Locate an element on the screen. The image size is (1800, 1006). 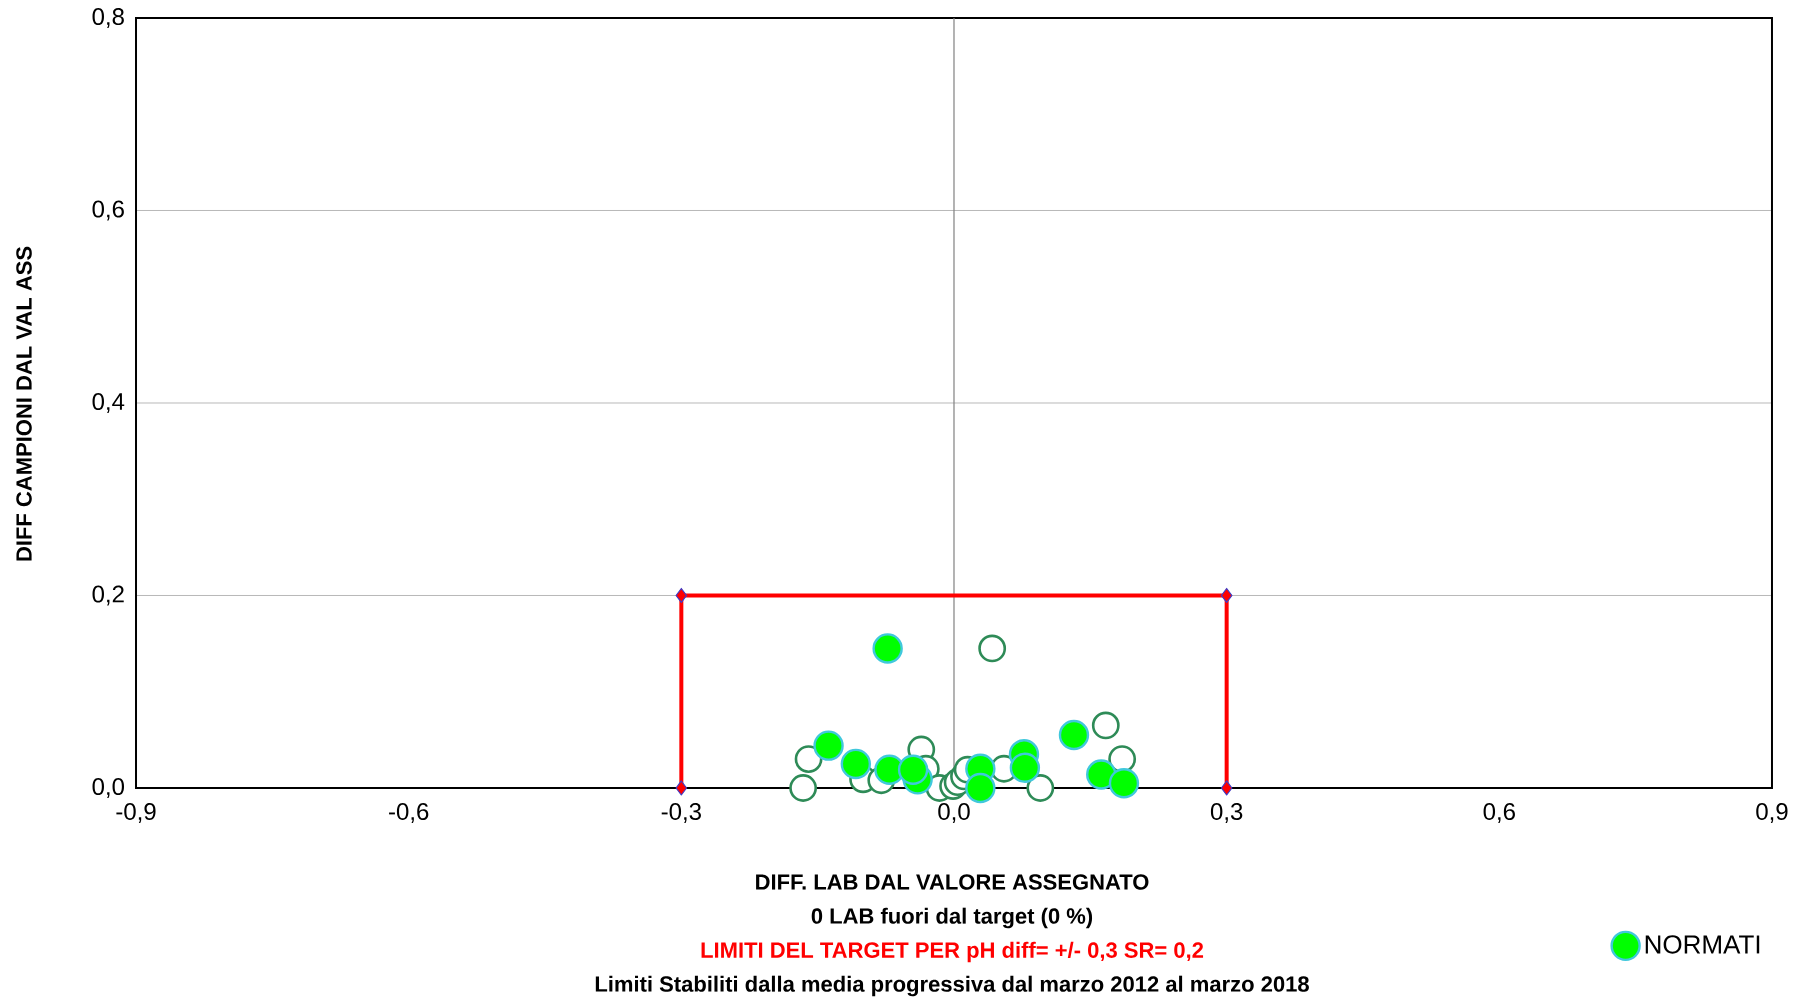
x-tick-label: -0,9 is located at coordinates (136, 813).